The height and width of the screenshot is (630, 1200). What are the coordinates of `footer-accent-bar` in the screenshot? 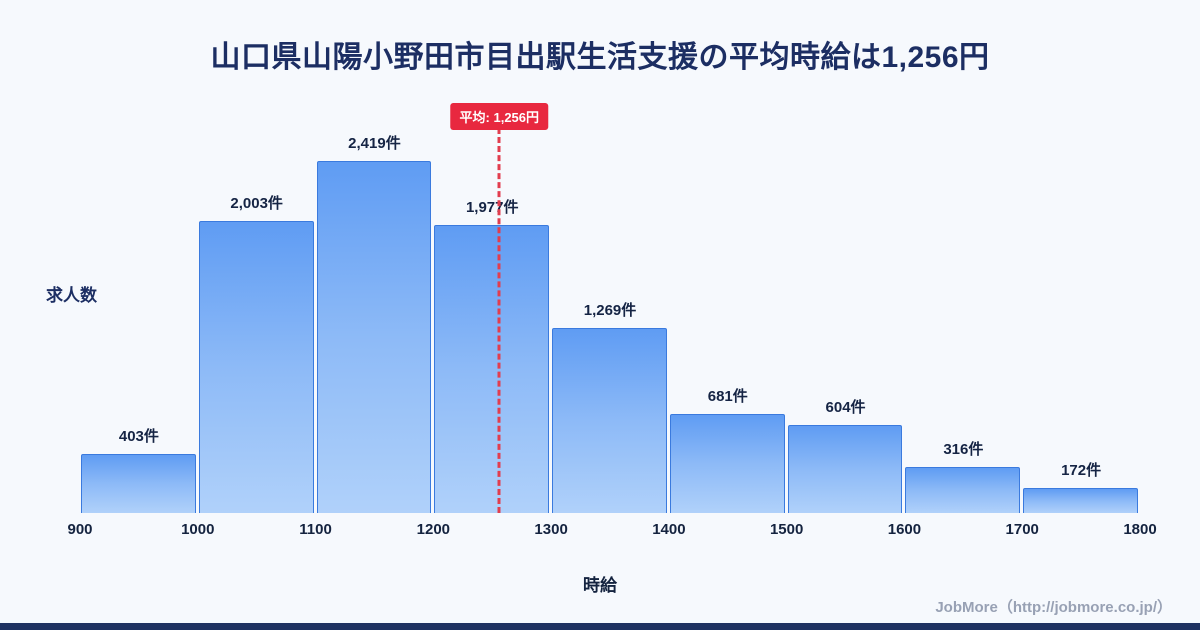 It's located at (600, 626).